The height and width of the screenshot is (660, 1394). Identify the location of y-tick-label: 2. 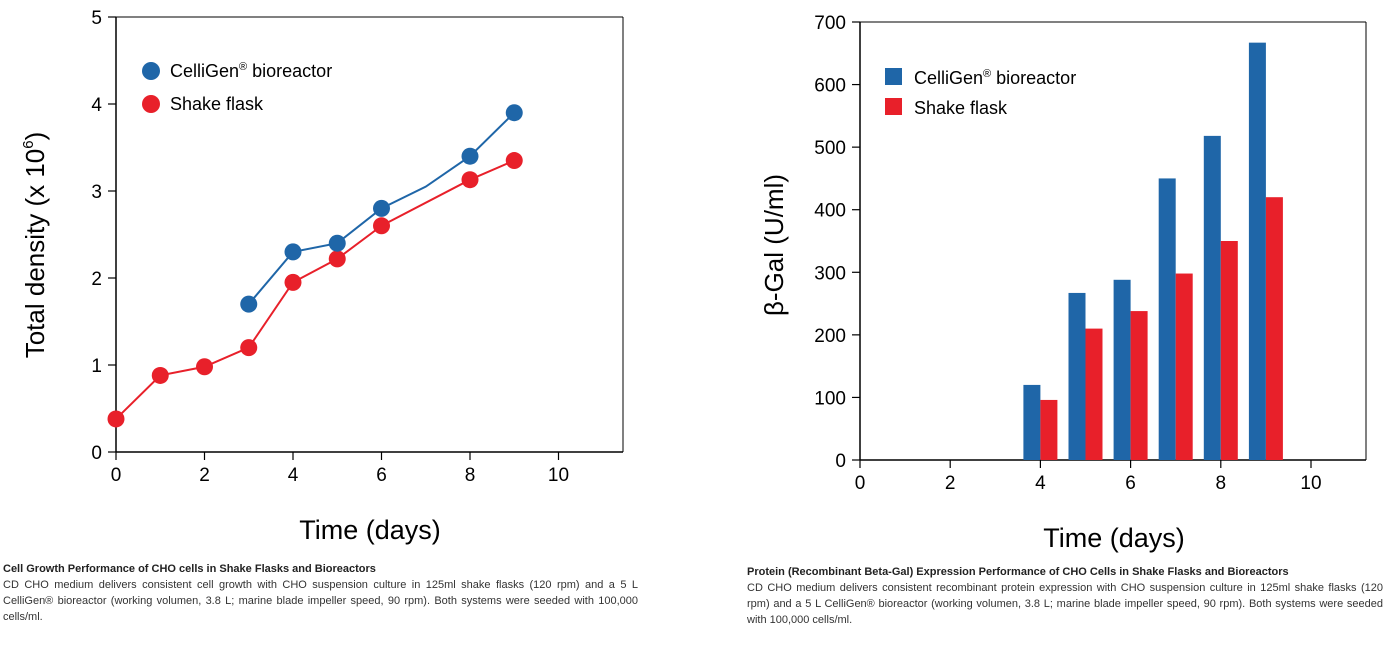
(96, 279).